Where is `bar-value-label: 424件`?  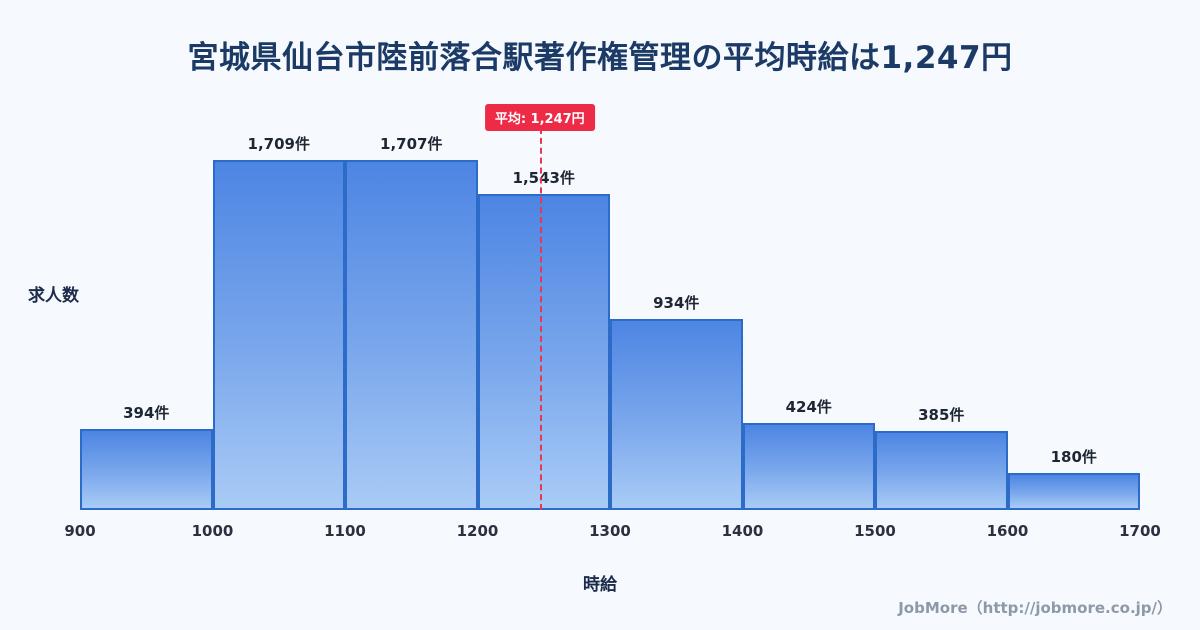
bar-value-label: 424件 is located at coordinates (808, 407).